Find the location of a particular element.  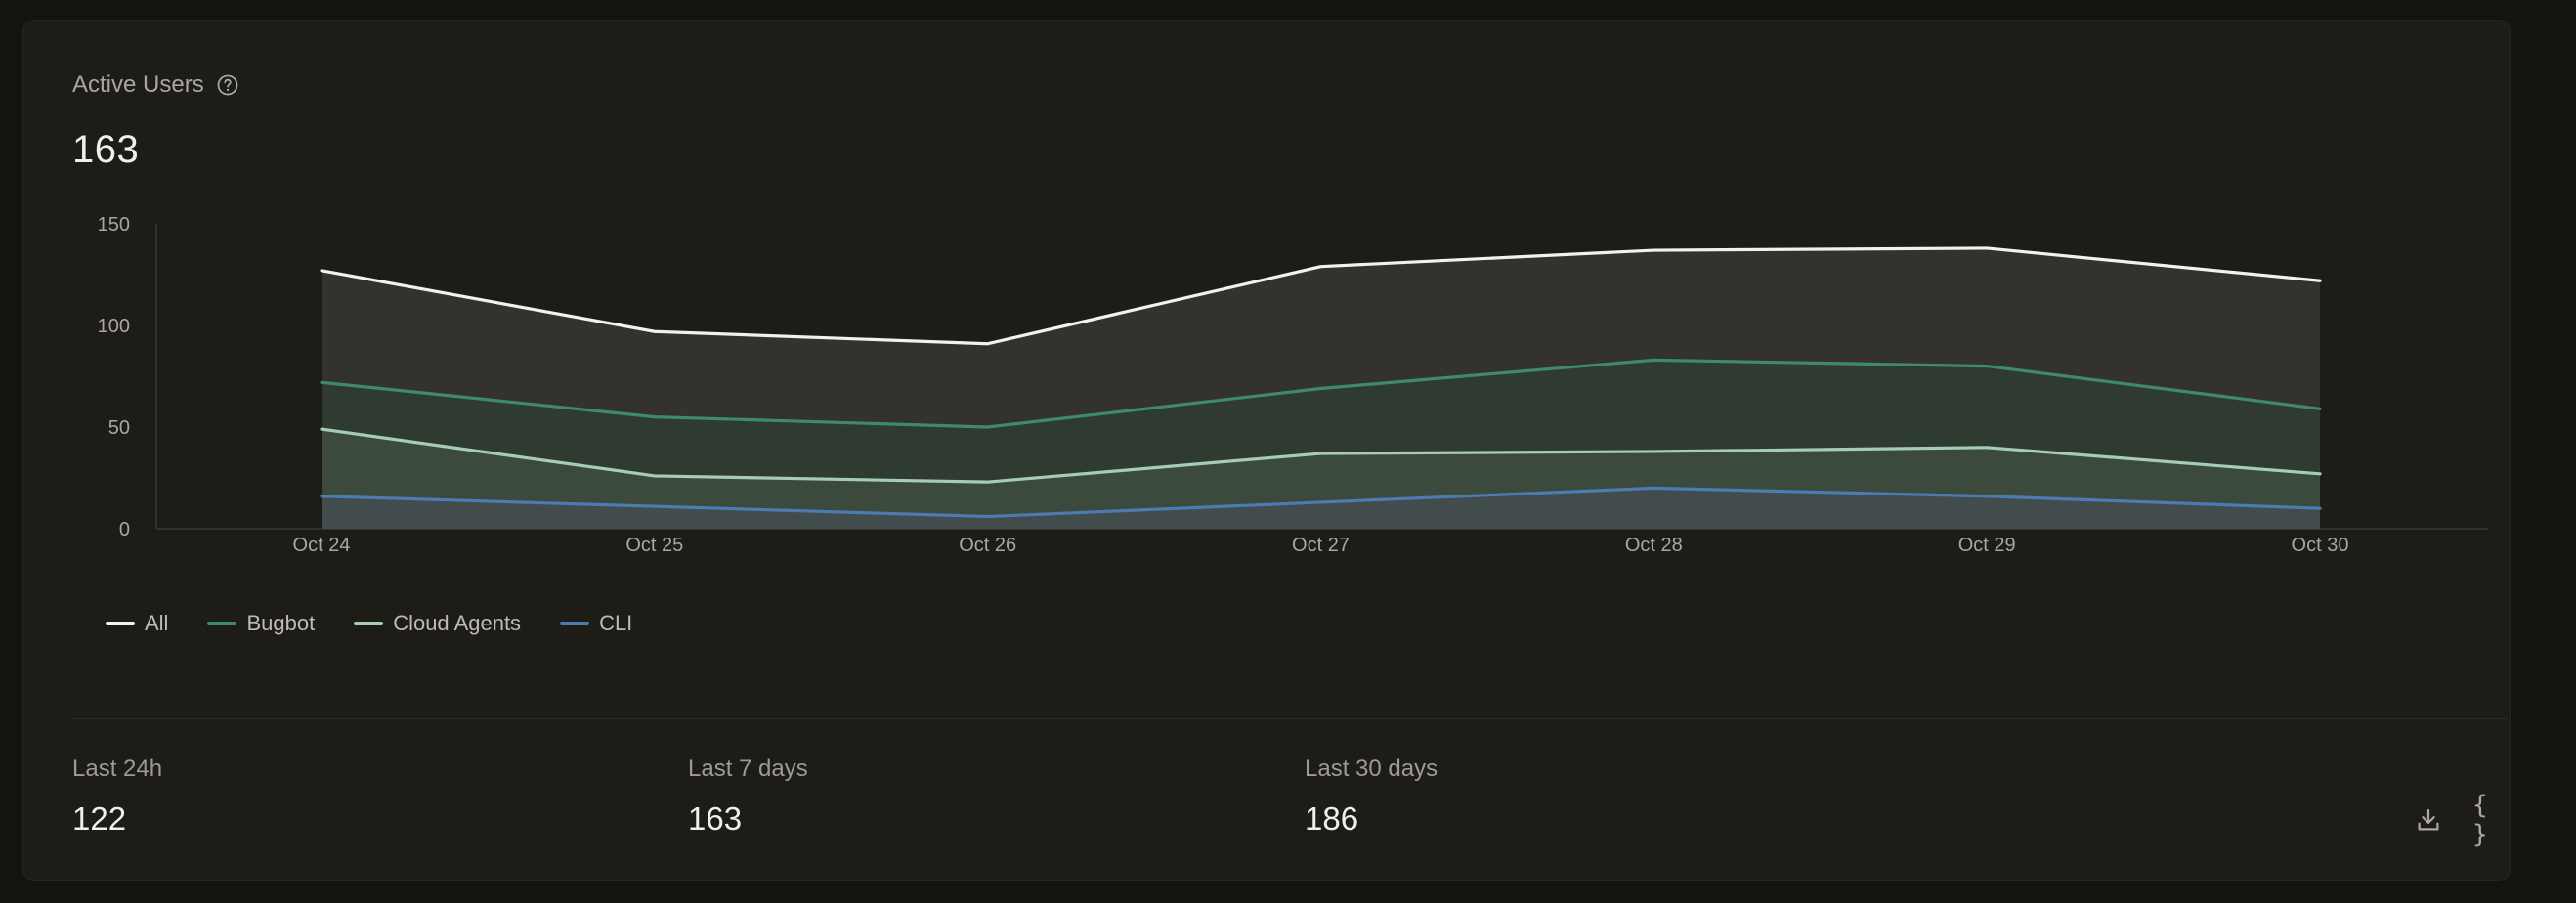

card-title-row: Active Users is located at coordinates (156, 85).